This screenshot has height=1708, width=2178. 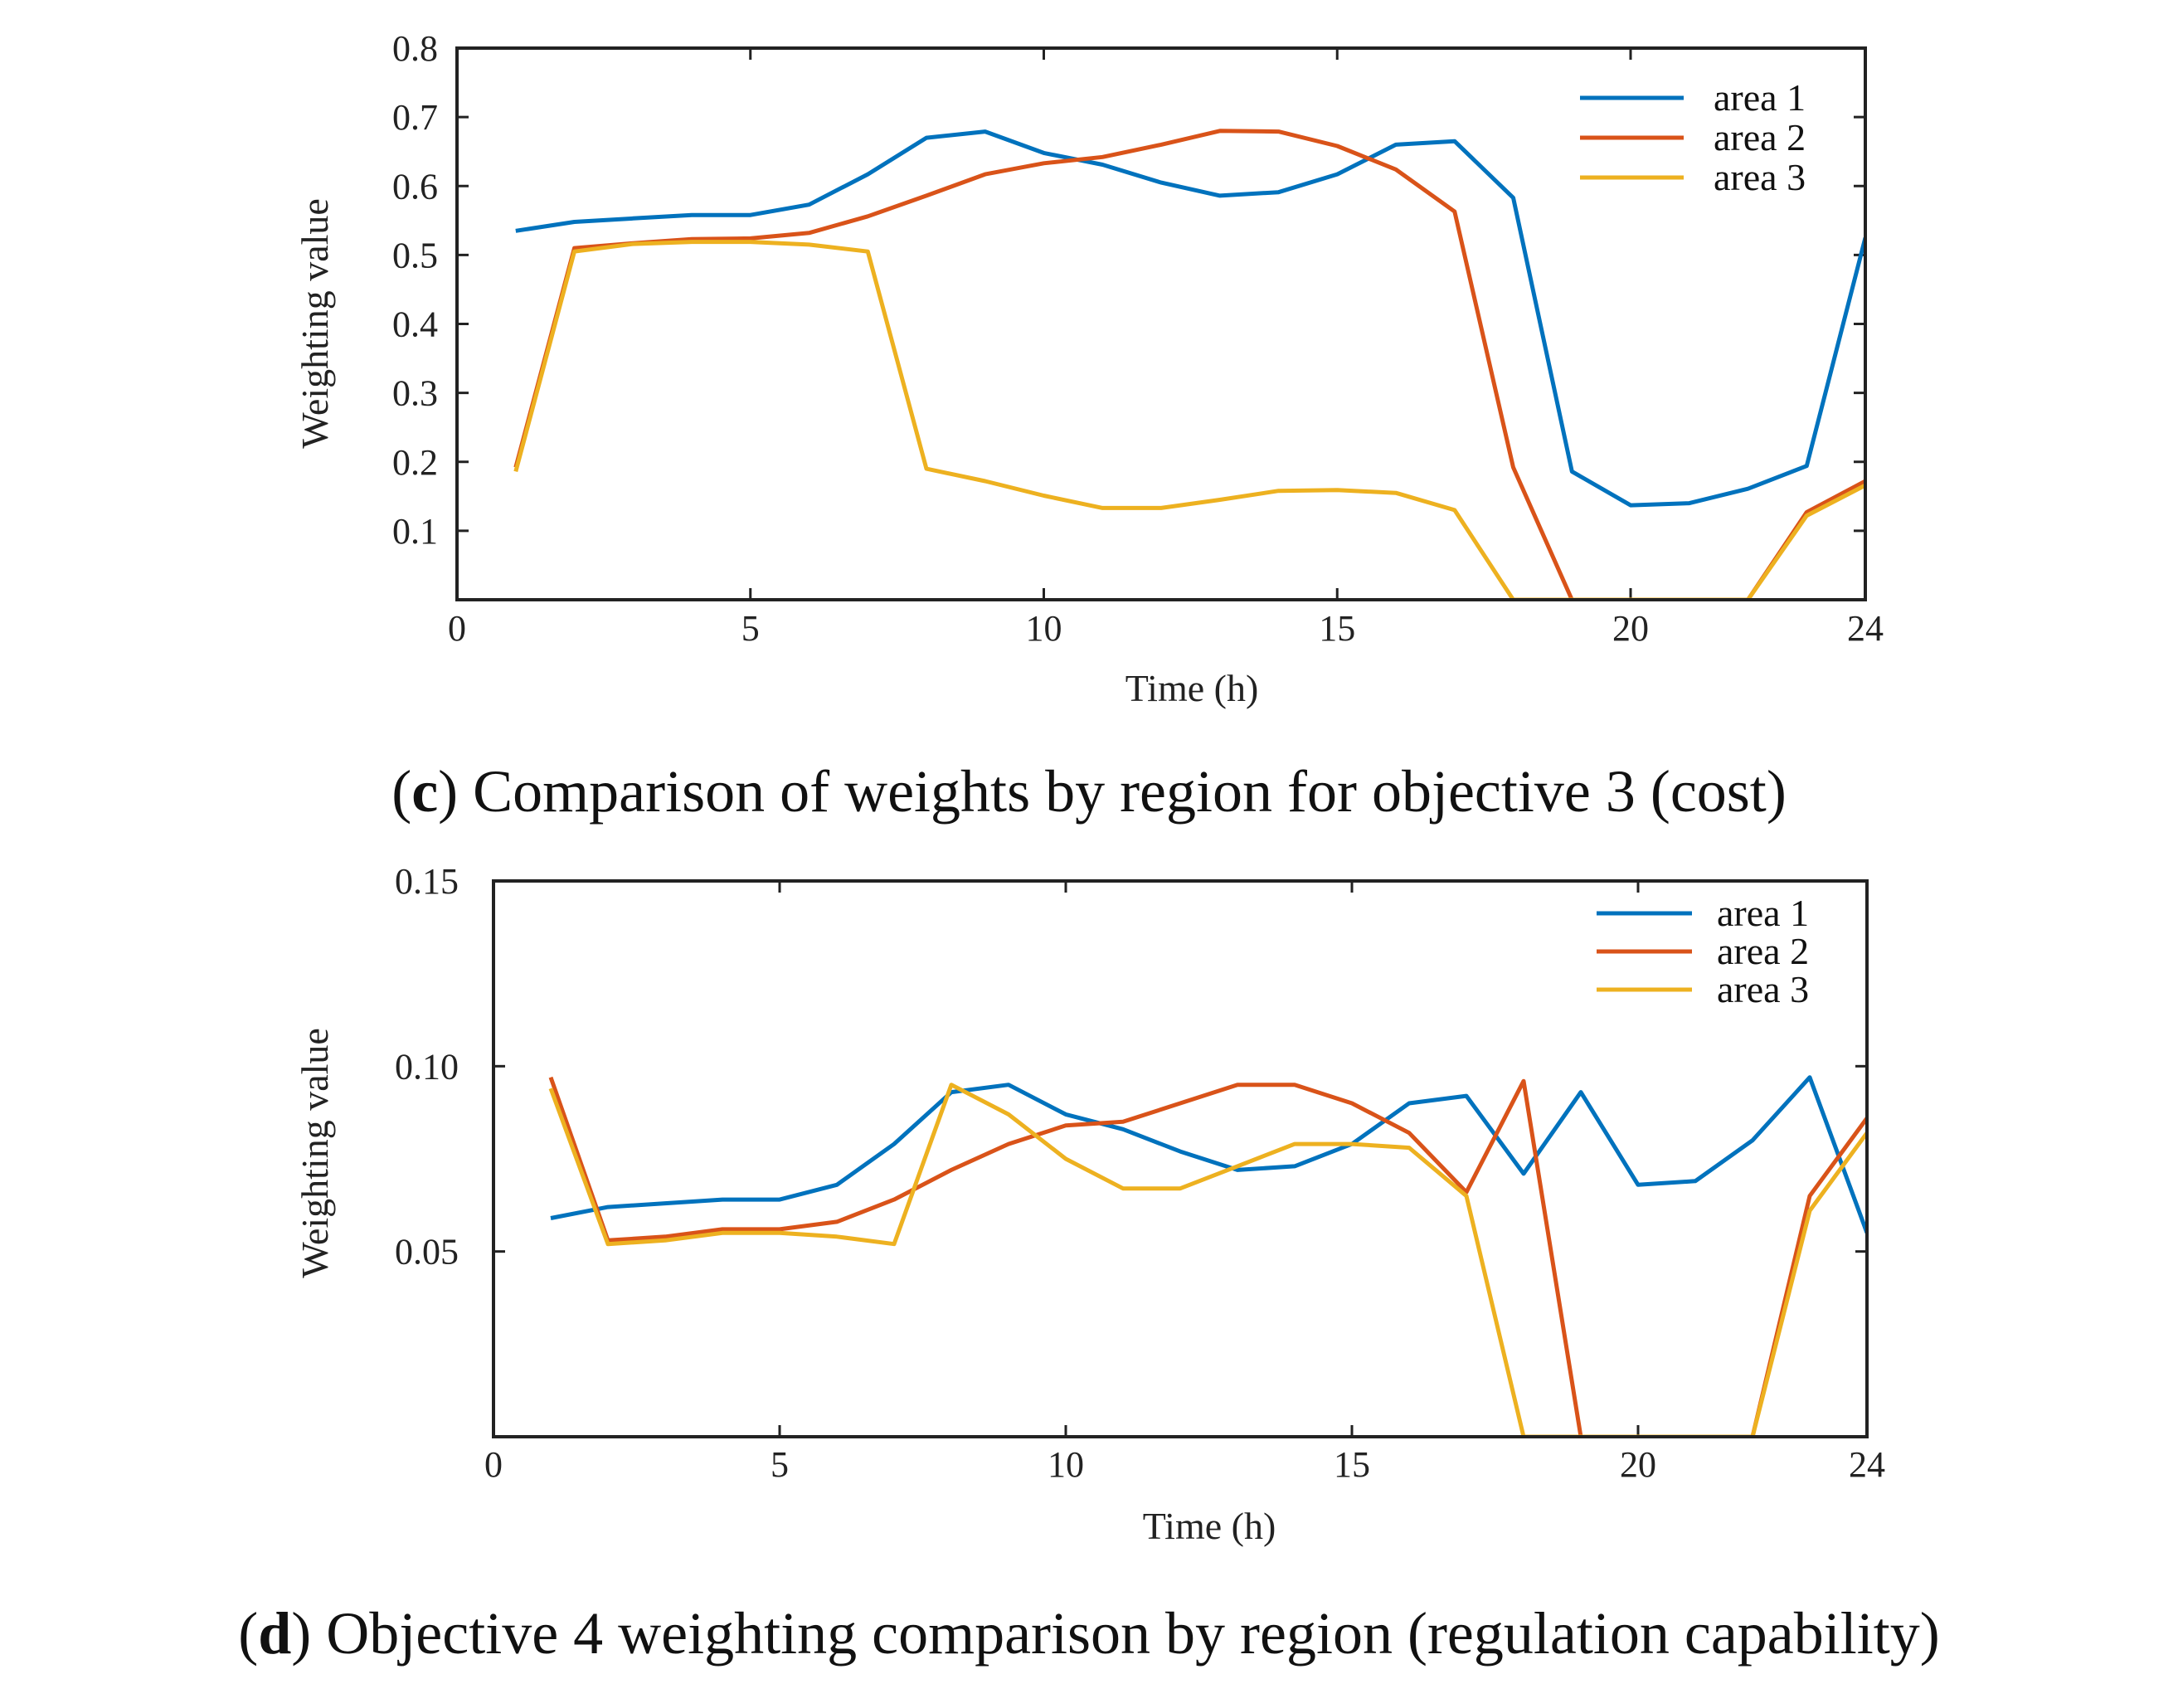 What do you see at coordinates (1630, 628) in the screenshot?
I see `chart-c-x-tick-label: 20` at bounding box center [1630, 628].